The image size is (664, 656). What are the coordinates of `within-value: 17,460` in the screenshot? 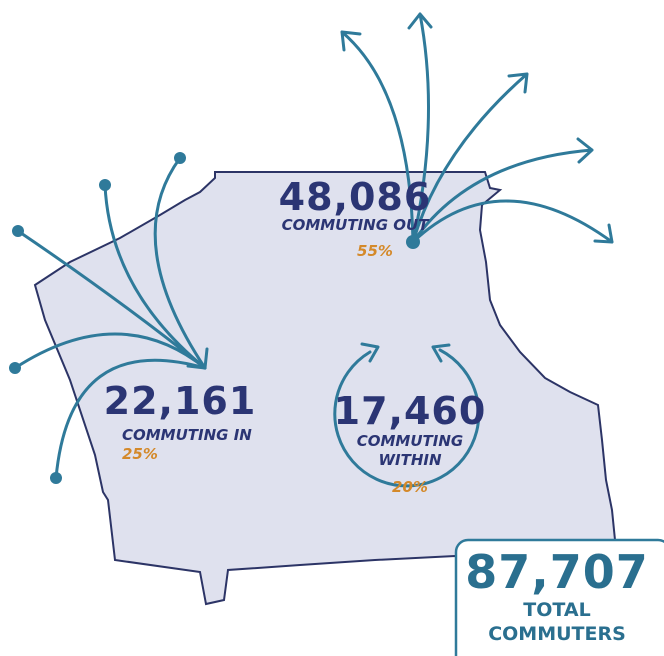 It's located at (410, 411).